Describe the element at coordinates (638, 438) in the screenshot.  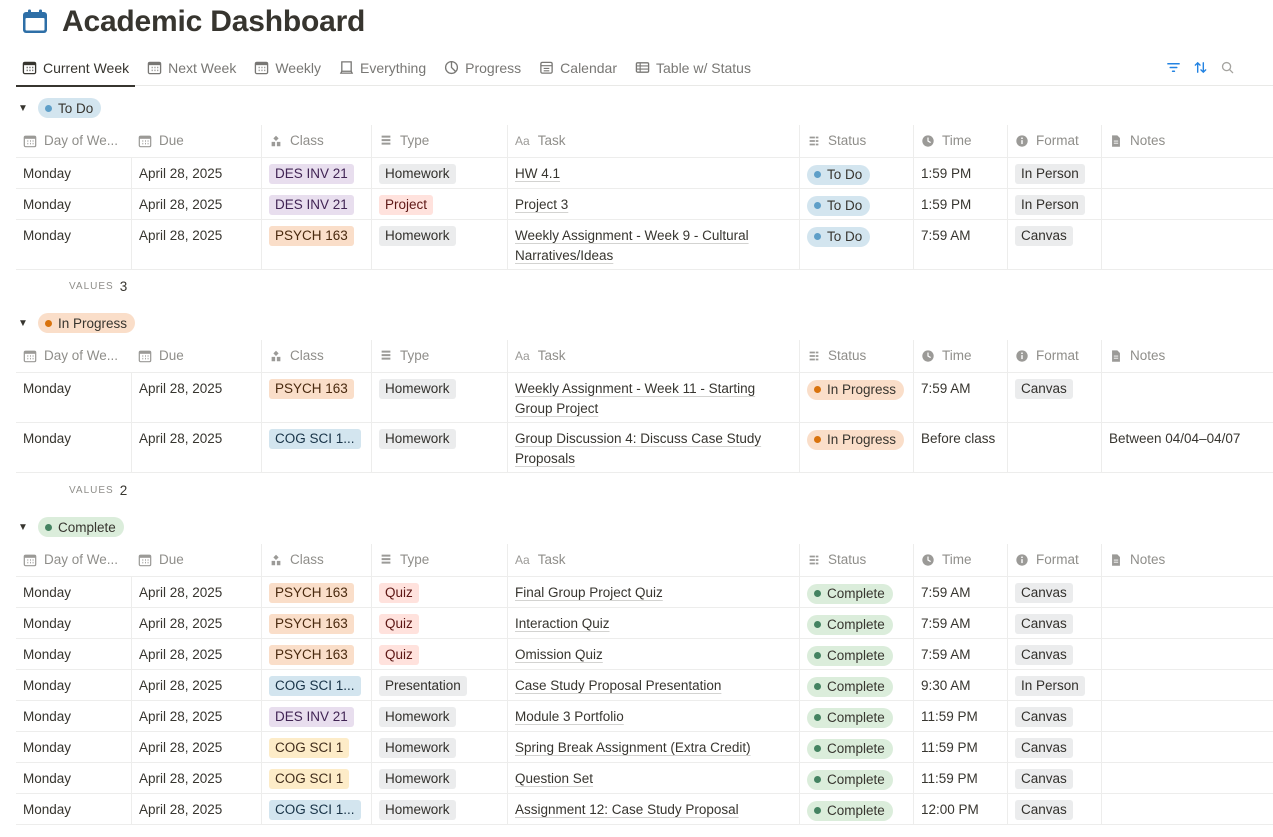
I see `task-title: Group Discussion 4: Discuss Case Study` at that location.